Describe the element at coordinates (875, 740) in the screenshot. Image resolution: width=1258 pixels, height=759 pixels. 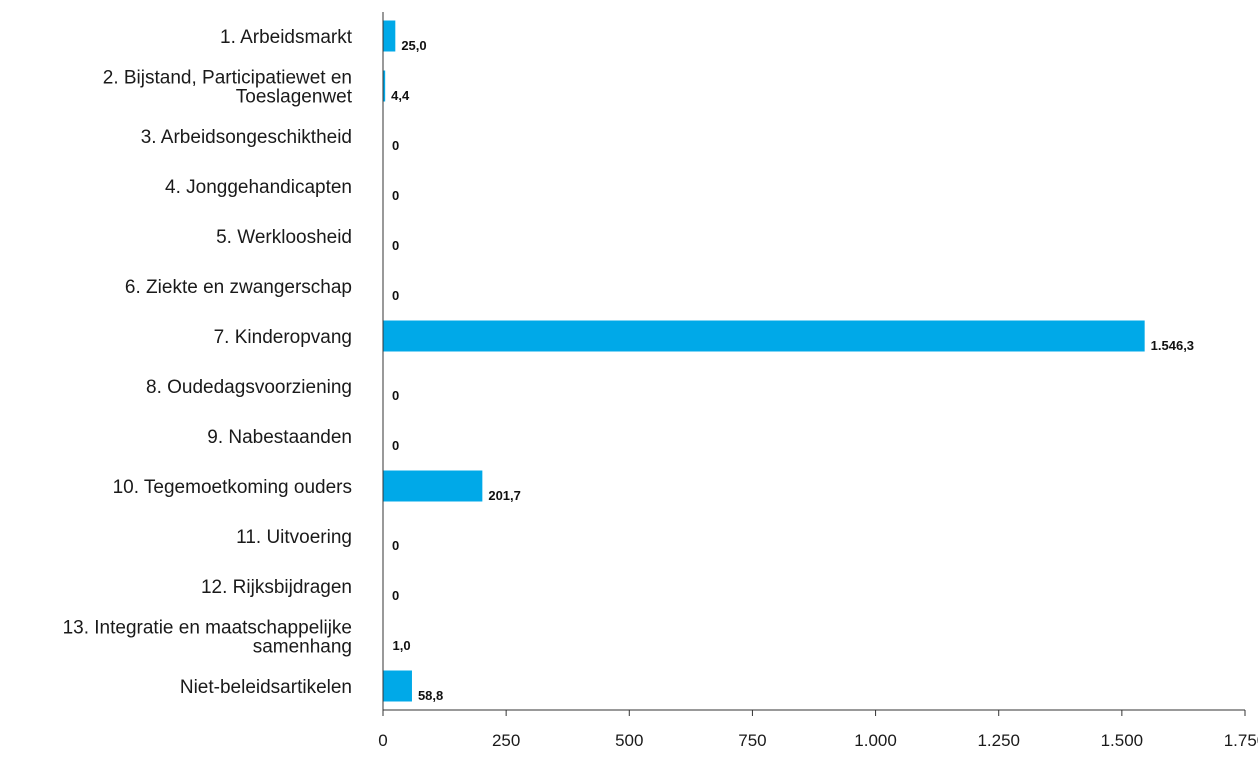
I see `x-tick-label: 1.000` at that location.